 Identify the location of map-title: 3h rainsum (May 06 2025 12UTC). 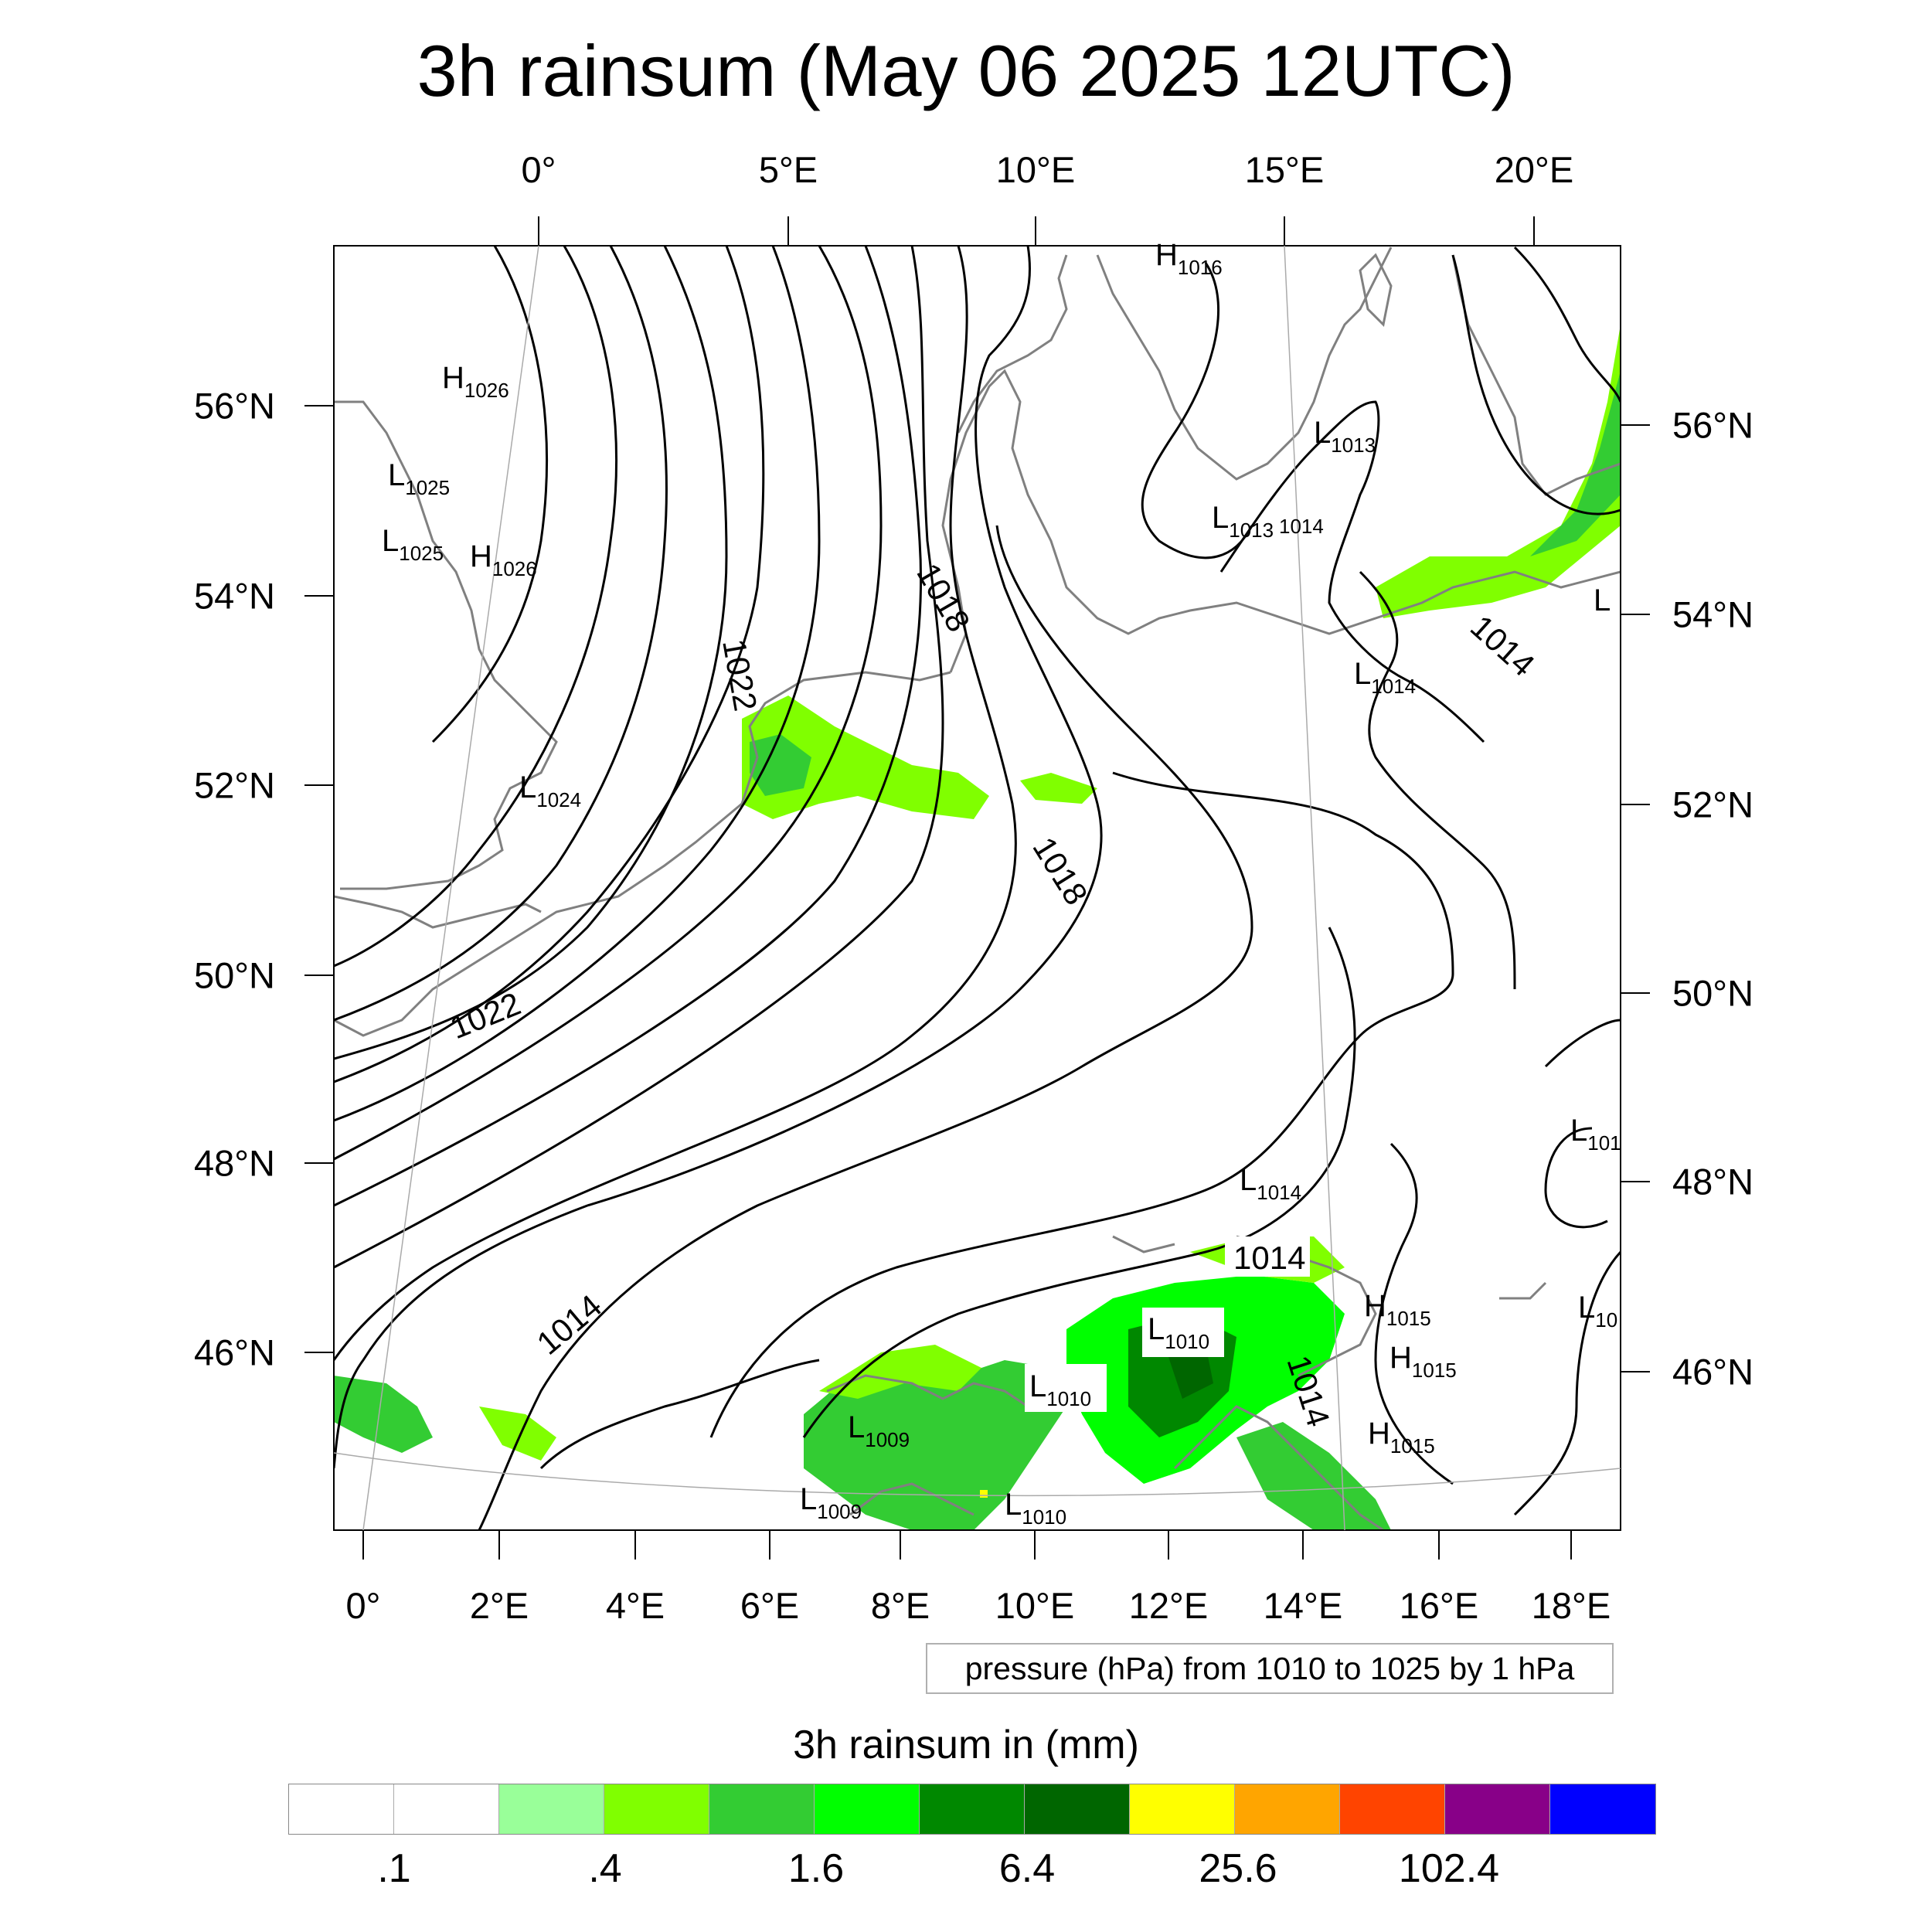
(966, 70).